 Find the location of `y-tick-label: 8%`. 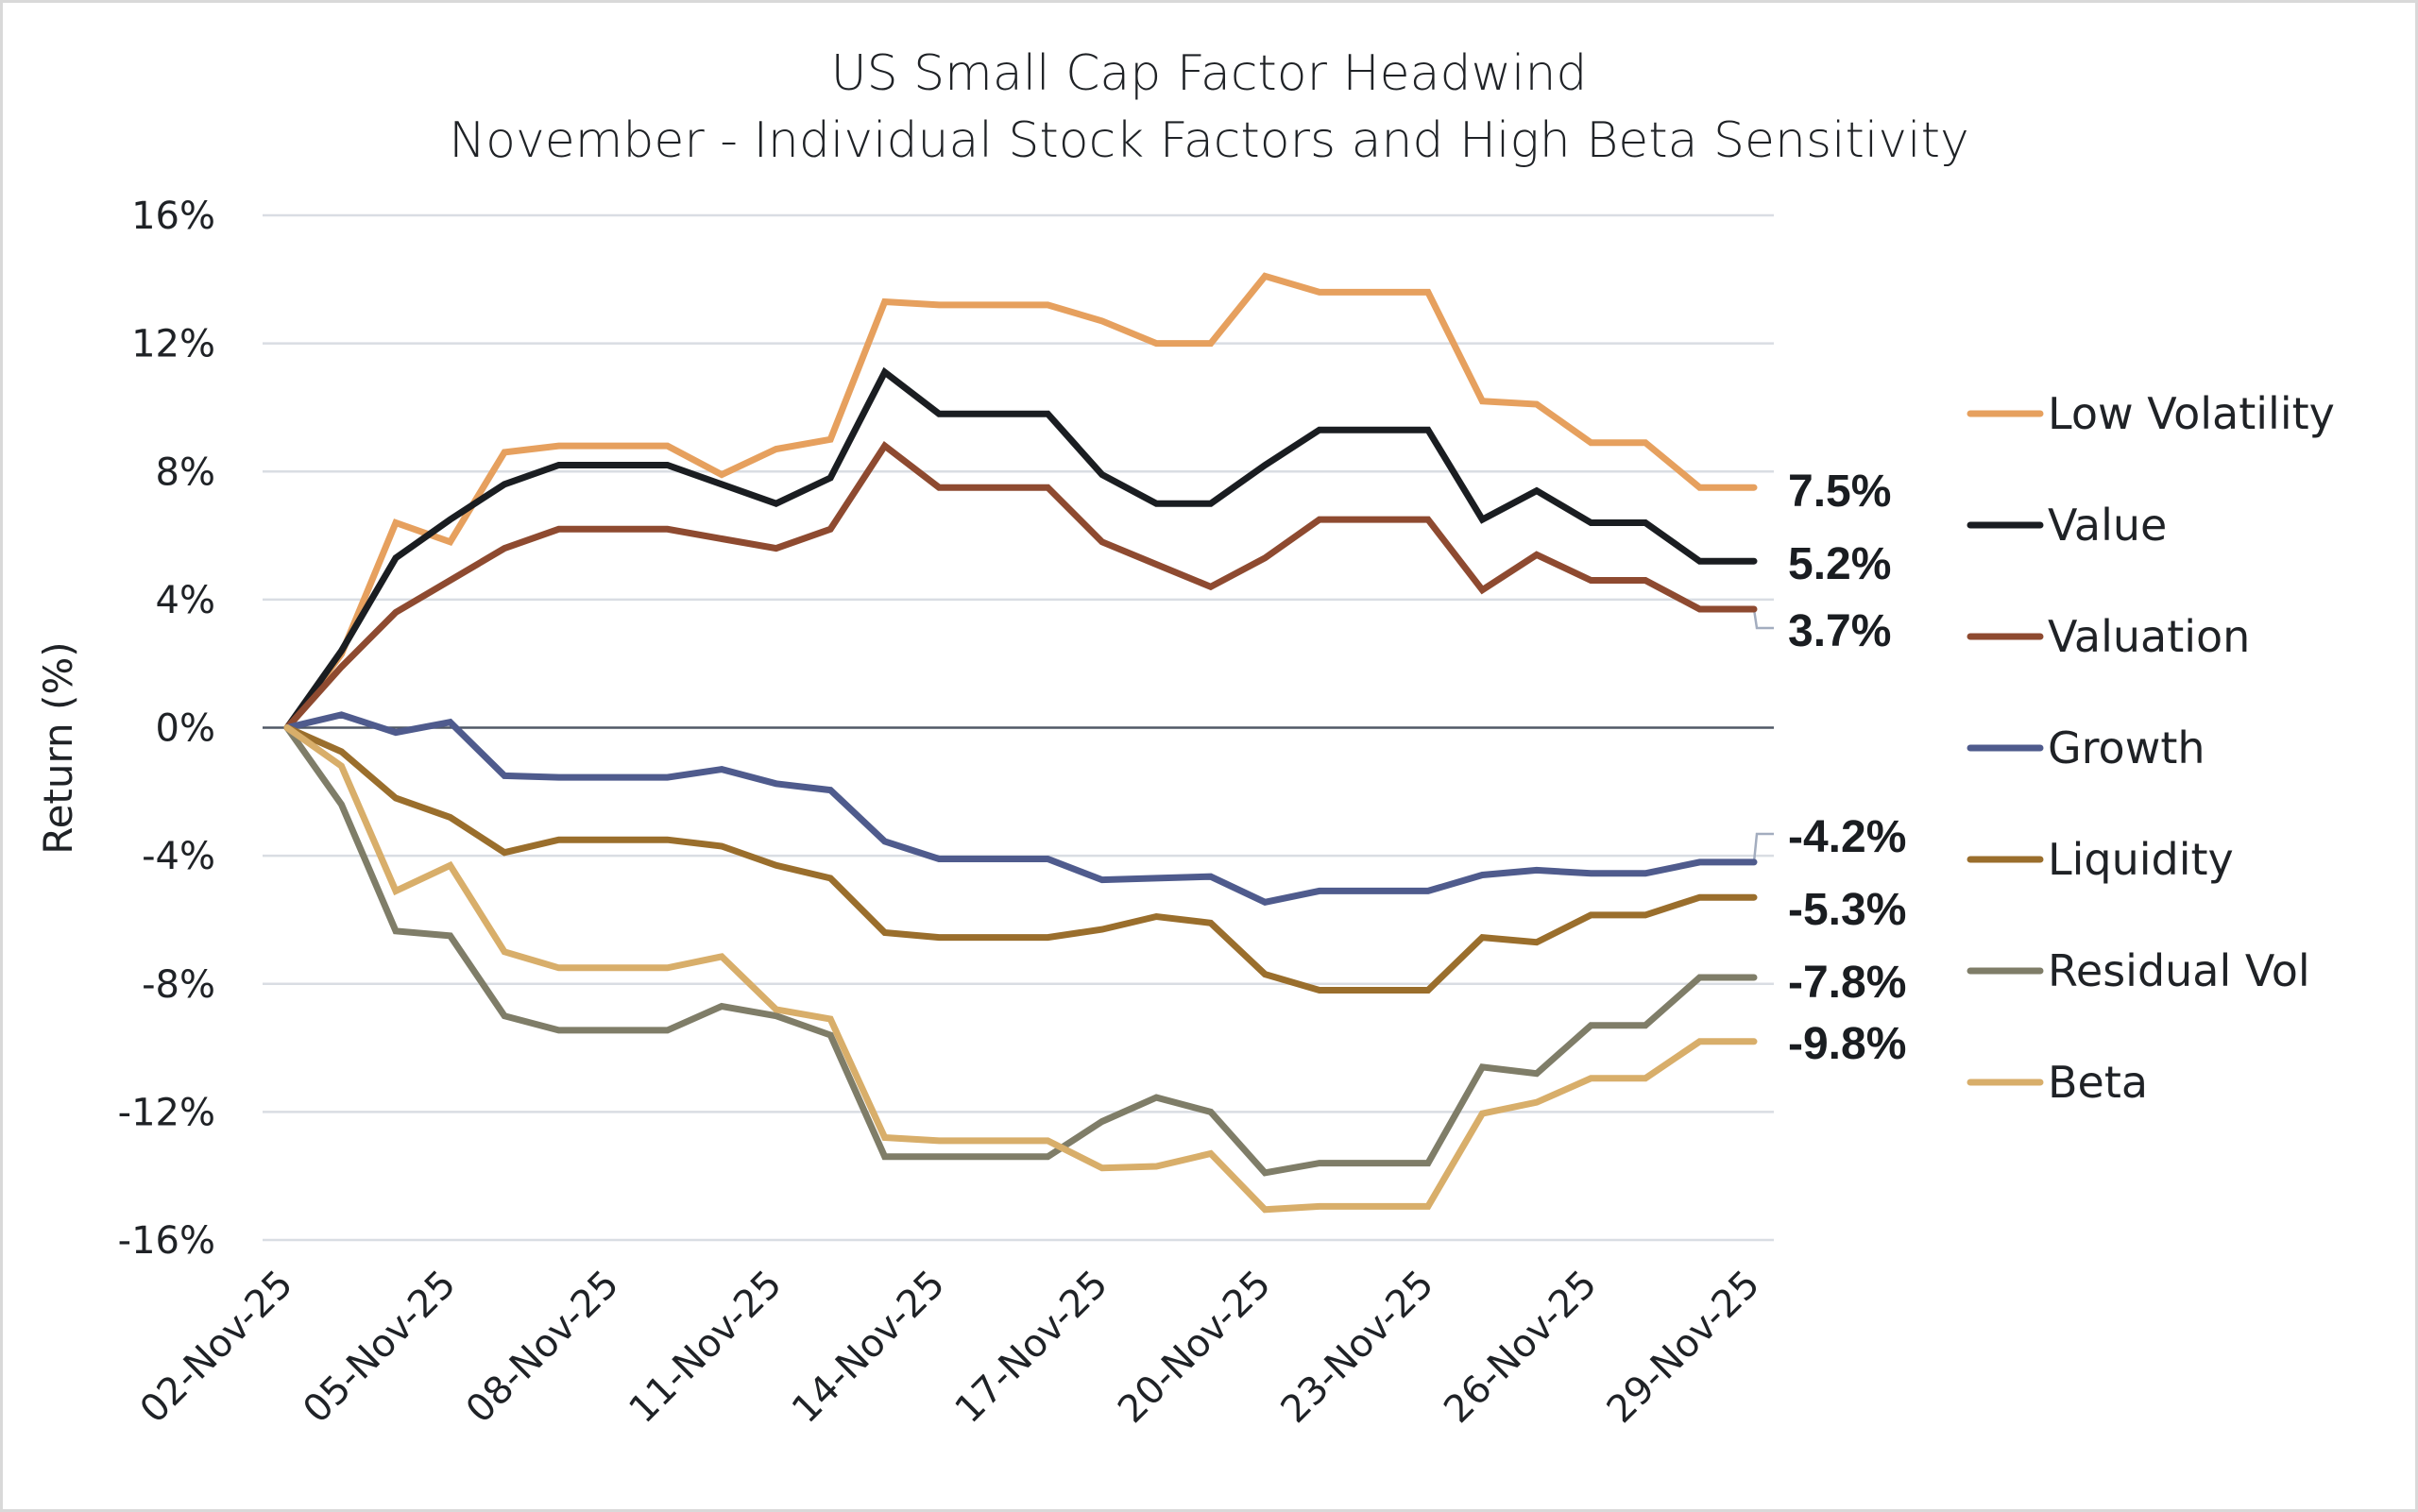

y-tick-label: 8% is located at coordinates (185, 472).